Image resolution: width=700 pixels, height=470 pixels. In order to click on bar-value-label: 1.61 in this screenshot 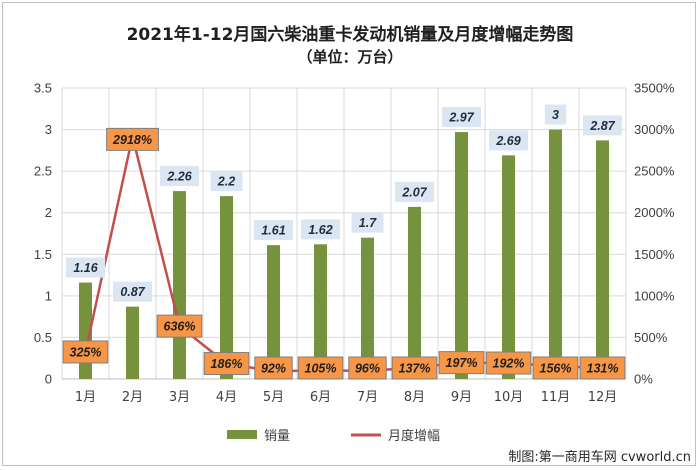, I will do `click(273, 231)`.